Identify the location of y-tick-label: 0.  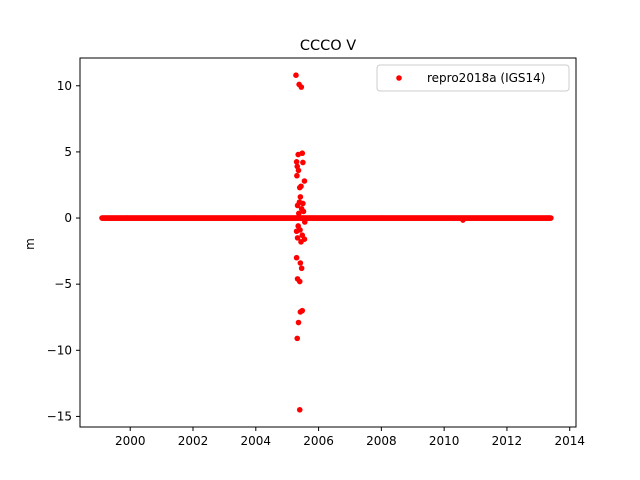
(68, 218).